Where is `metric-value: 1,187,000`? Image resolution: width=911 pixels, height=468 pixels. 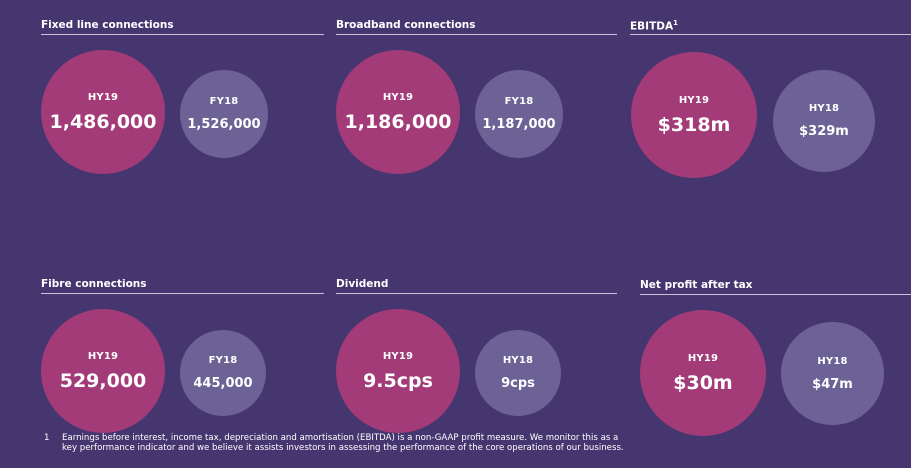
metric-value: 1,187,000 is located at coordinates (519, 124).